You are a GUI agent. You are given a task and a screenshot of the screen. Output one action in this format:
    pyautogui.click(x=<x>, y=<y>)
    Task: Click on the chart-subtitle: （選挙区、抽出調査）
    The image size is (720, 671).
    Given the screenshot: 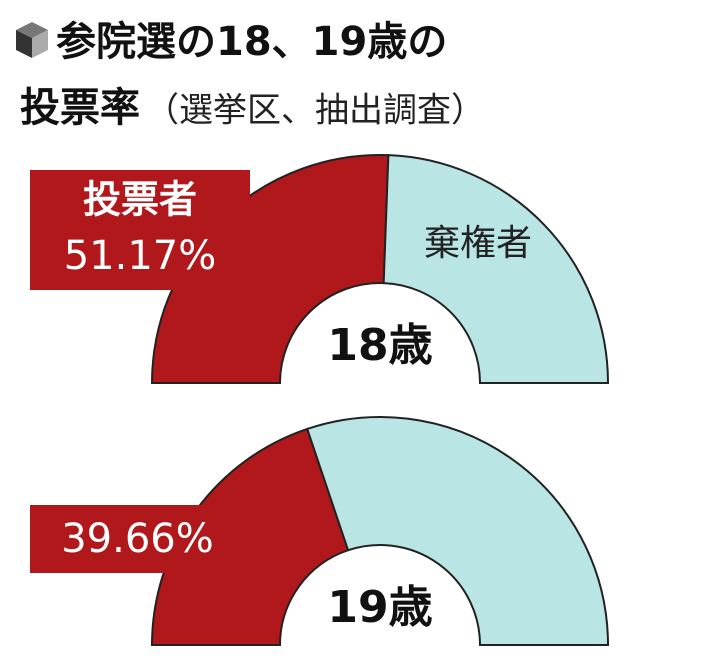 What is the action you would take?
    pyautogui.click(x=315, y=111)
    